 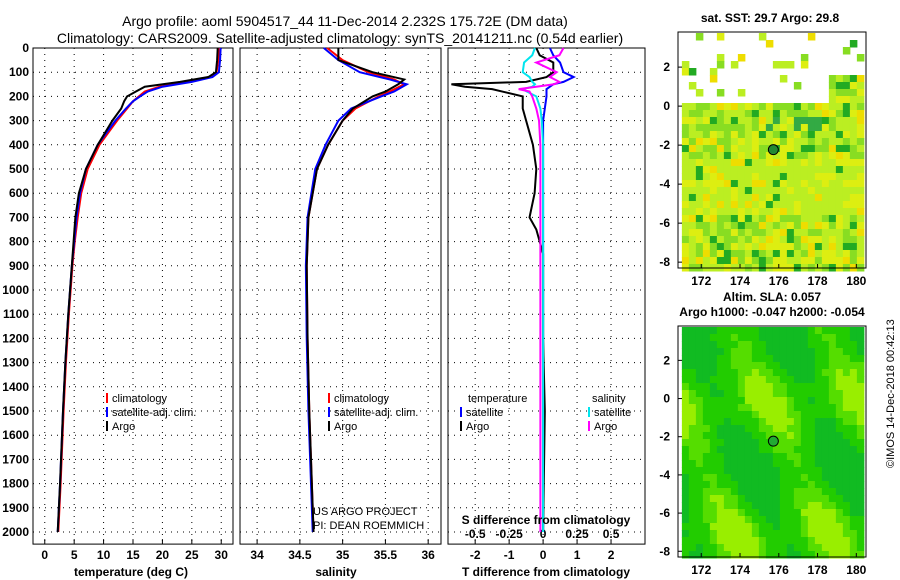 I want to click on x-tick-label: 1, so click(x=577, y=555).